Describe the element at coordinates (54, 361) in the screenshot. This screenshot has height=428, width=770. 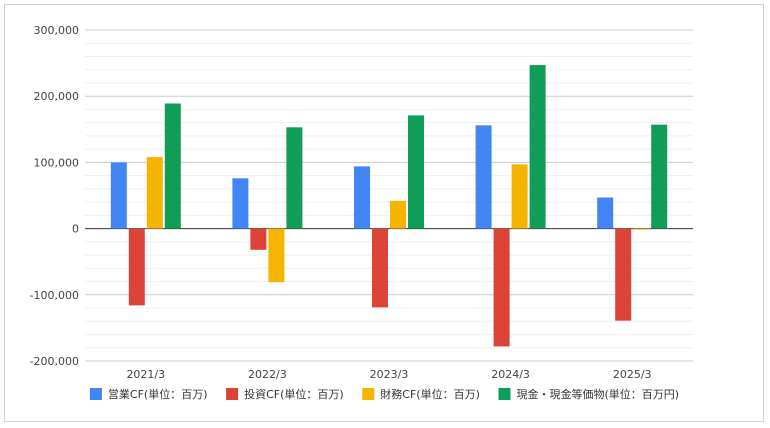
I see `y-tick-label: -200,000` at that location.